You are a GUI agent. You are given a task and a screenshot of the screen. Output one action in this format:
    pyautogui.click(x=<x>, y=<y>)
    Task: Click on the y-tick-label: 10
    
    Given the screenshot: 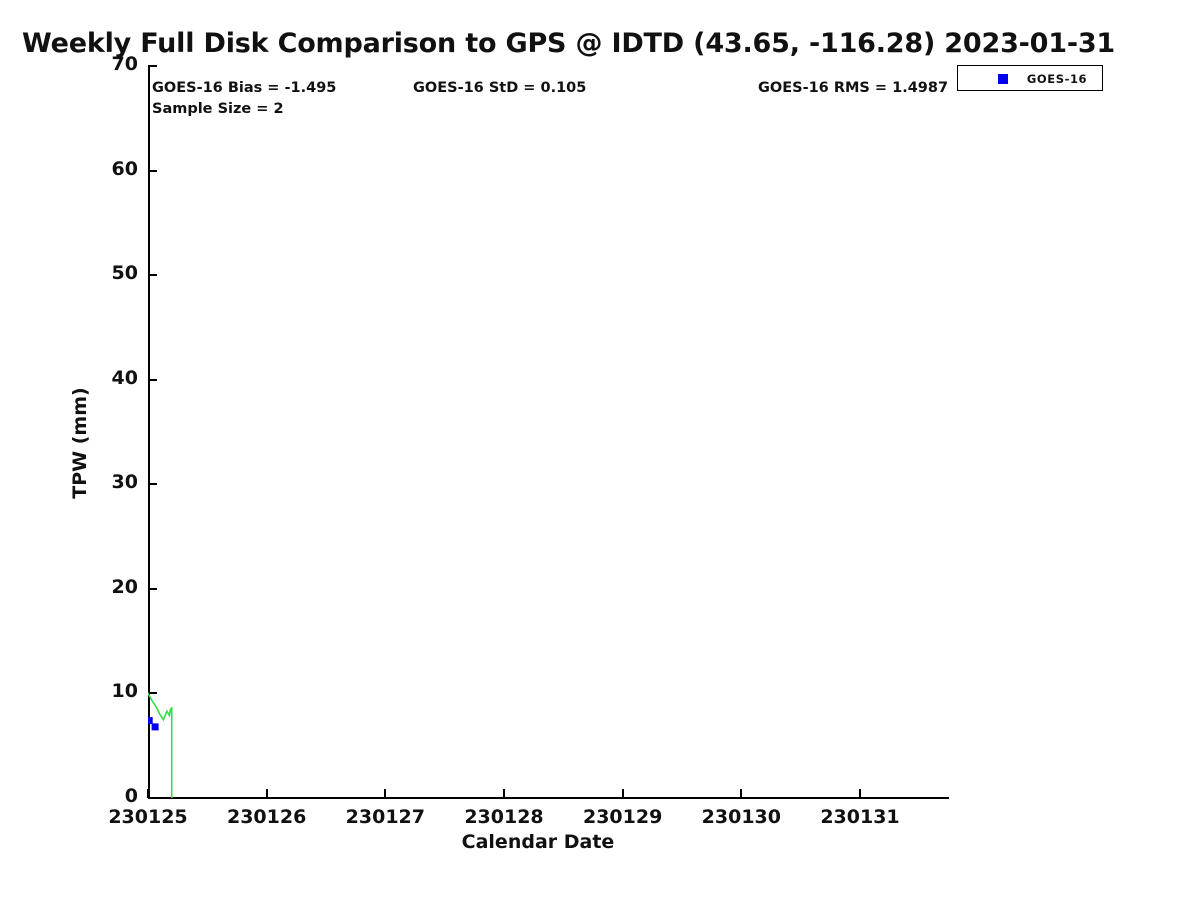 What is the action you would take?
    pyautogui.click(x=124, y=691)
    